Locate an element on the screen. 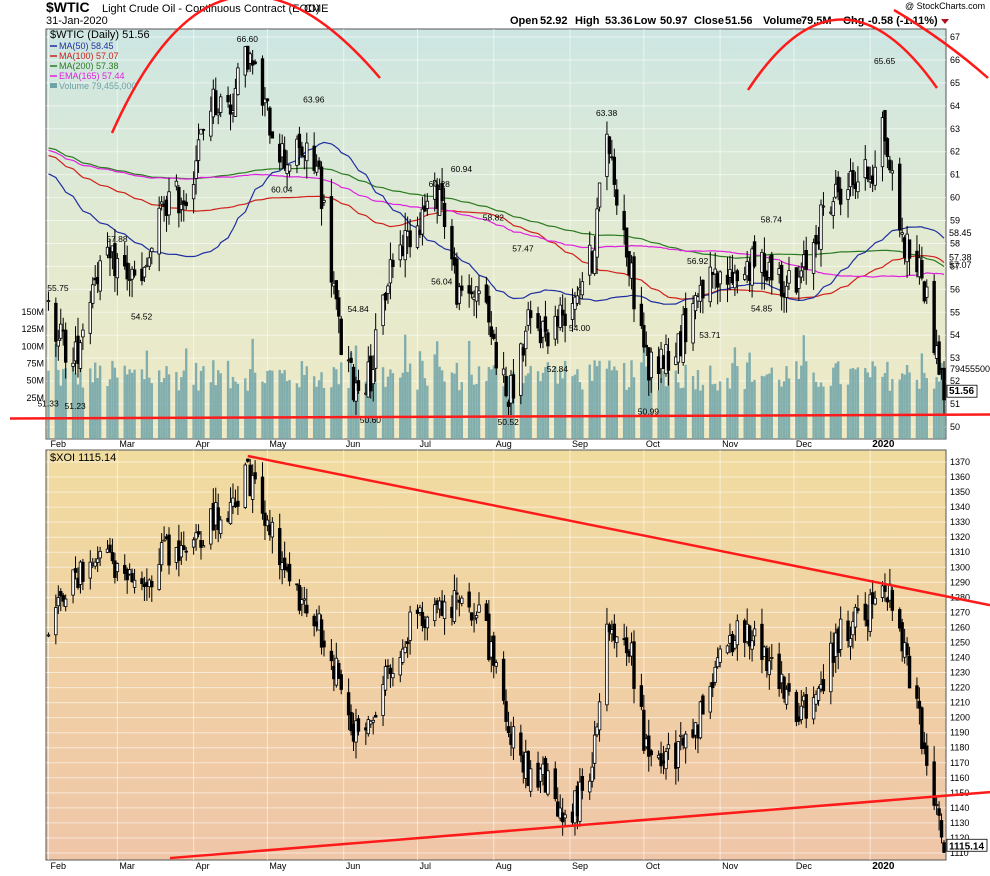  price-annotation: 50.60 is located at coordinates (371, 420).